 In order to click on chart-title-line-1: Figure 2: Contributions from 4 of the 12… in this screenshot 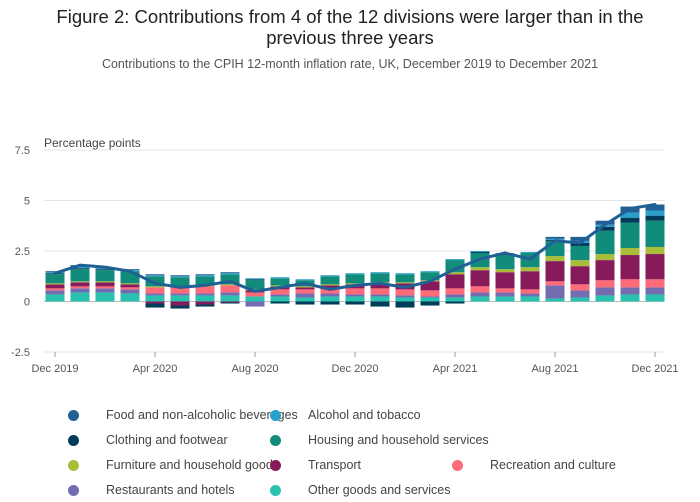, I will do `click(350, 16)`.